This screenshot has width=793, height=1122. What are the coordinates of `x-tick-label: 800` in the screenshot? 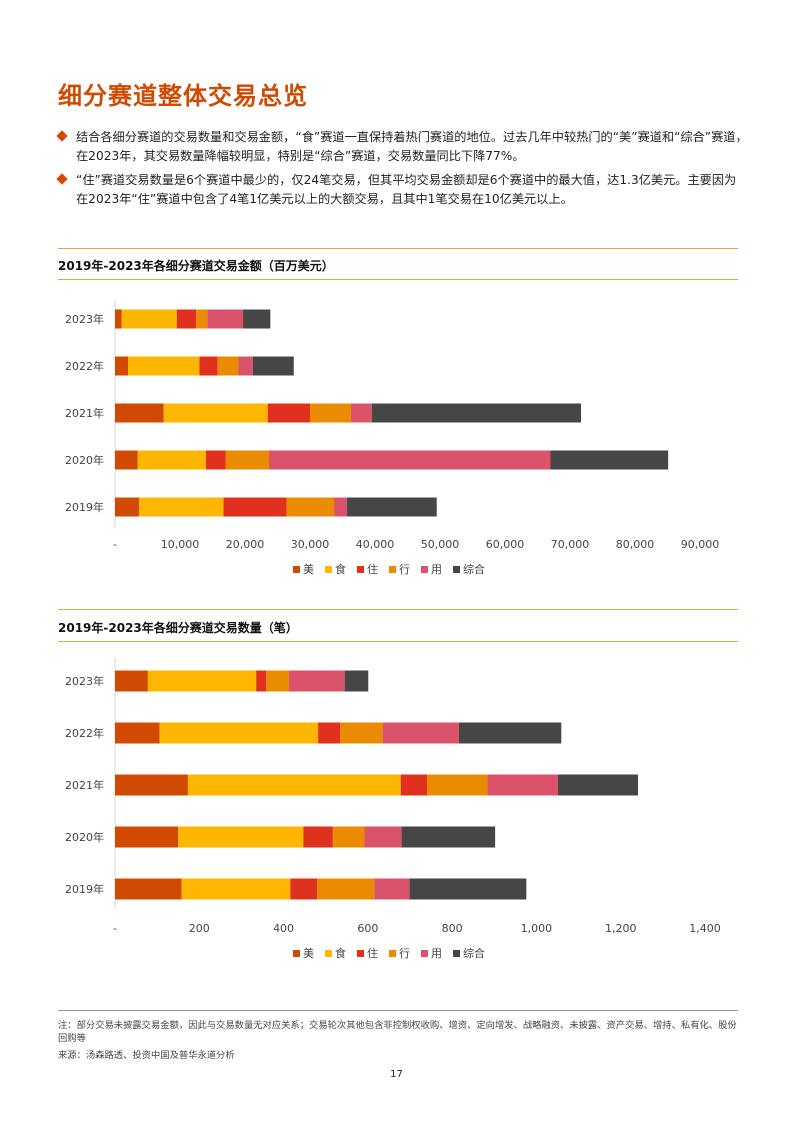 It's located at (452, 928).